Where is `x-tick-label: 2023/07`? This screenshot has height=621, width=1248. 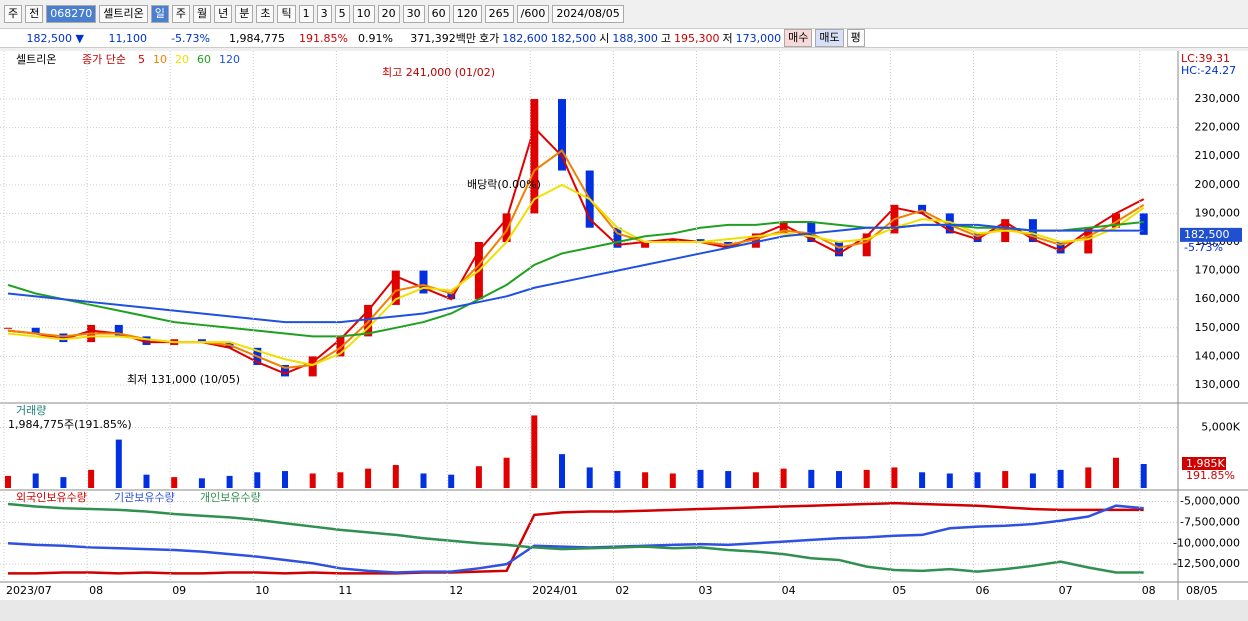 x-tick-label: 2023/07 is located at coordinates (29, 590).